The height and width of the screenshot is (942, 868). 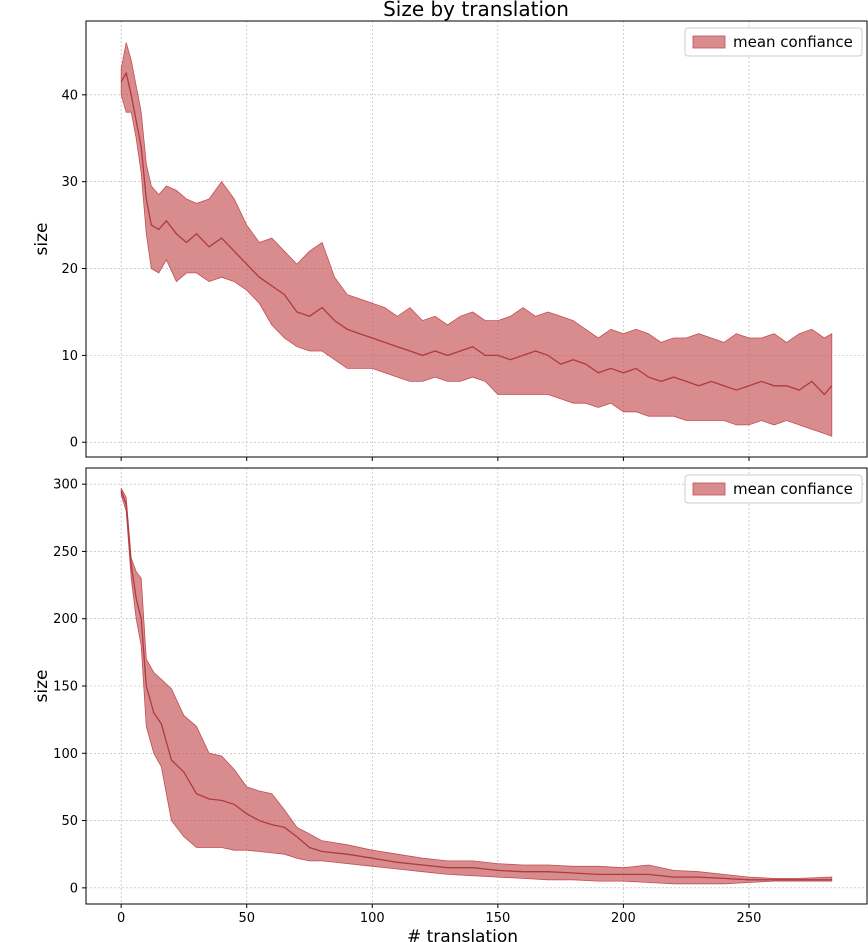 I want to click on y-tick-label: 10, so click(x=69, y=356).